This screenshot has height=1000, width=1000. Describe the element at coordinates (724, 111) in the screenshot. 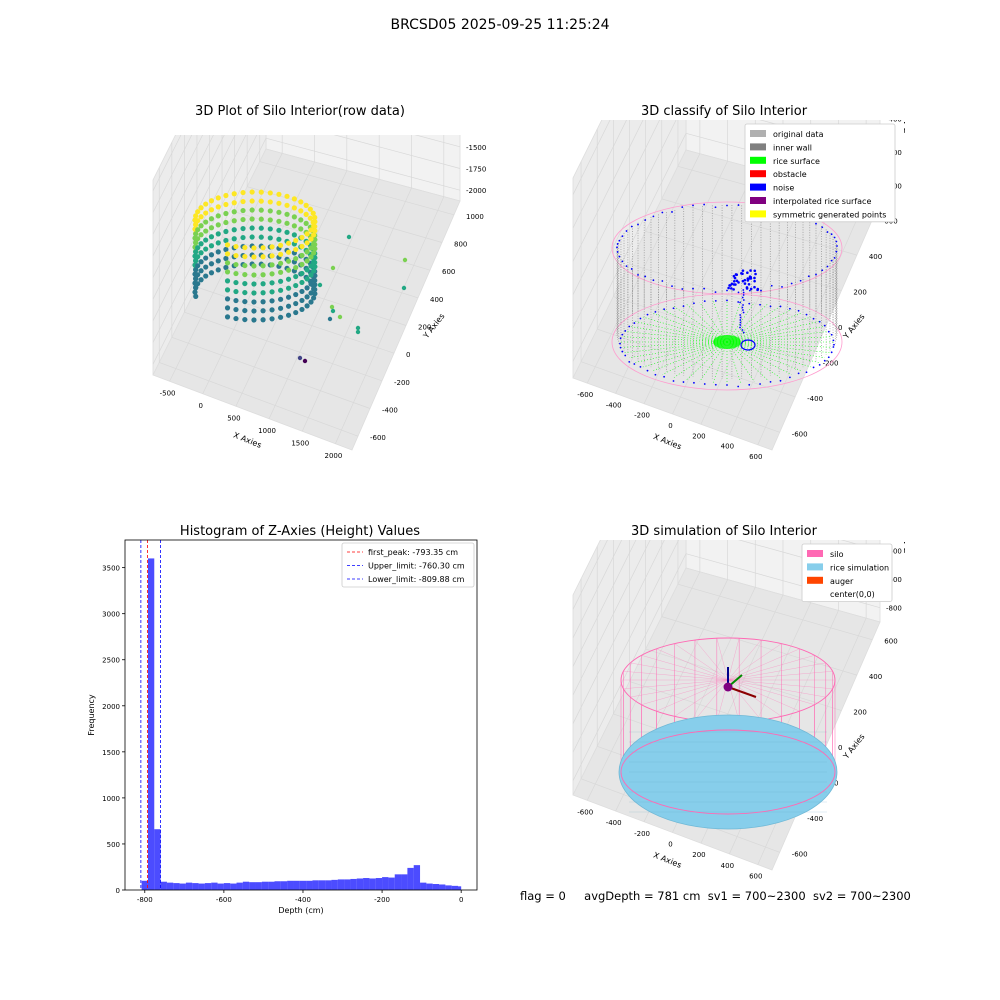

I see `panel-classify-title: 3D classify of Silo Interior` at that location.